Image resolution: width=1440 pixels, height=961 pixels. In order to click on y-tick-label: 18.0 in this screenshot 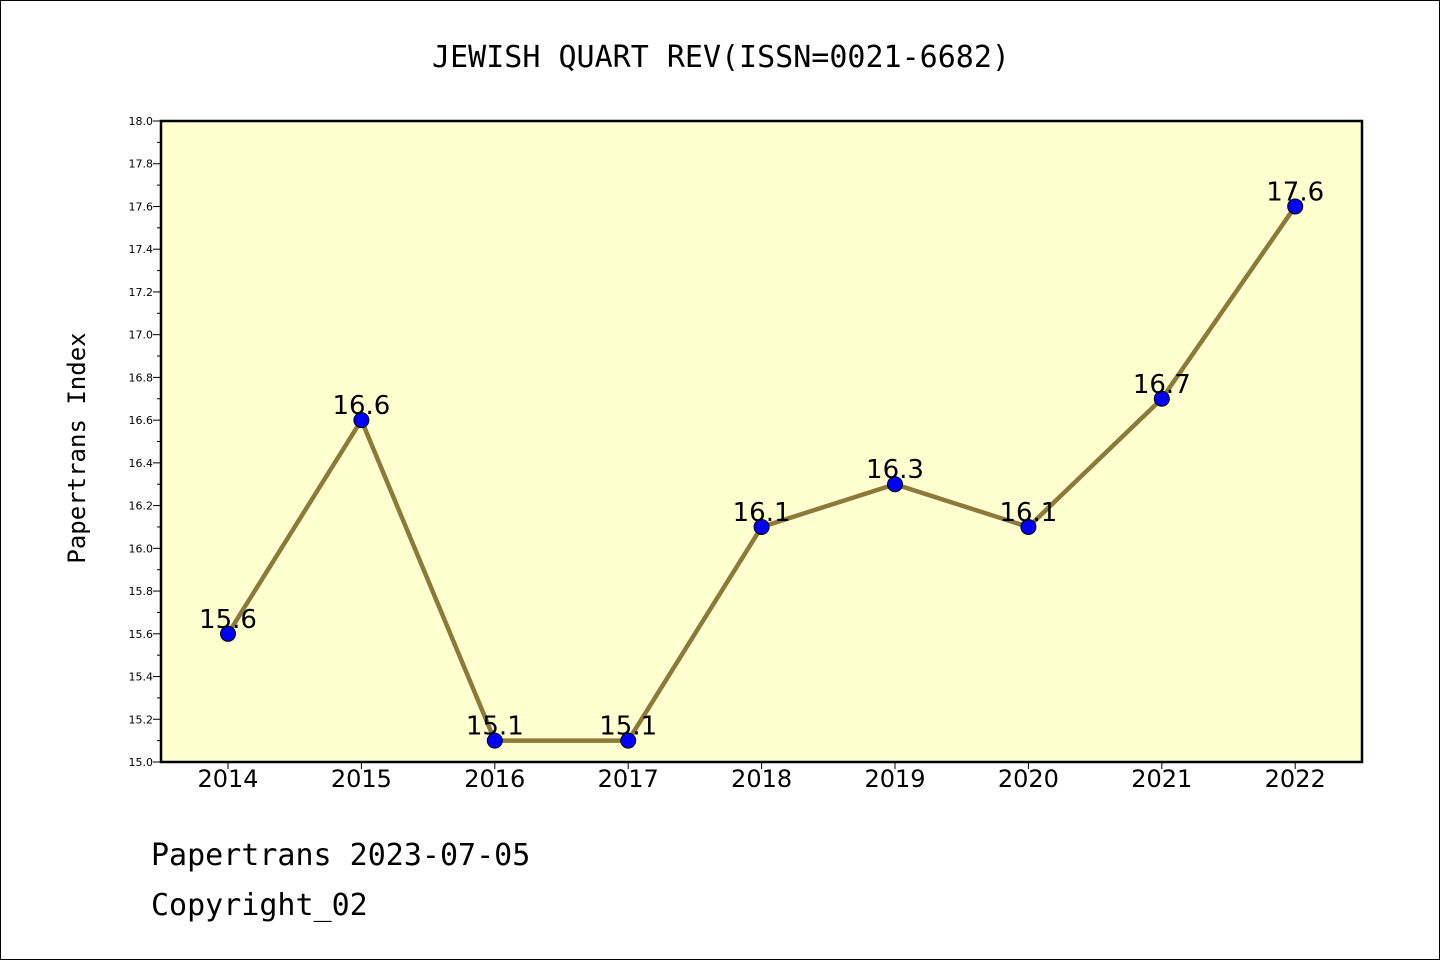, I will do `click(141, 121)`.